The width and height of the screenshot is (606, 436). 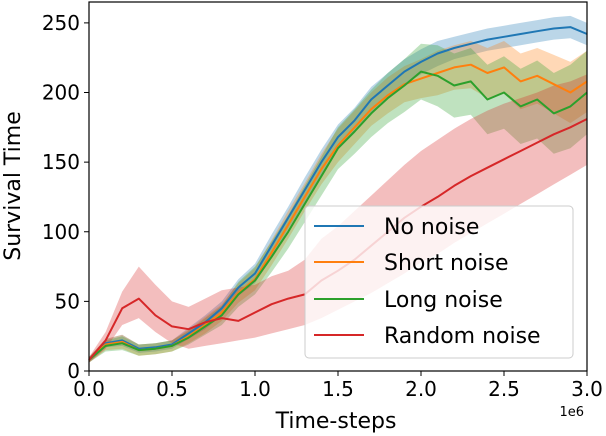 What do you see at coordinates (61, 23) in the screenshot?
I see `y-tick-label: 250` at bounding box center [61, 23].